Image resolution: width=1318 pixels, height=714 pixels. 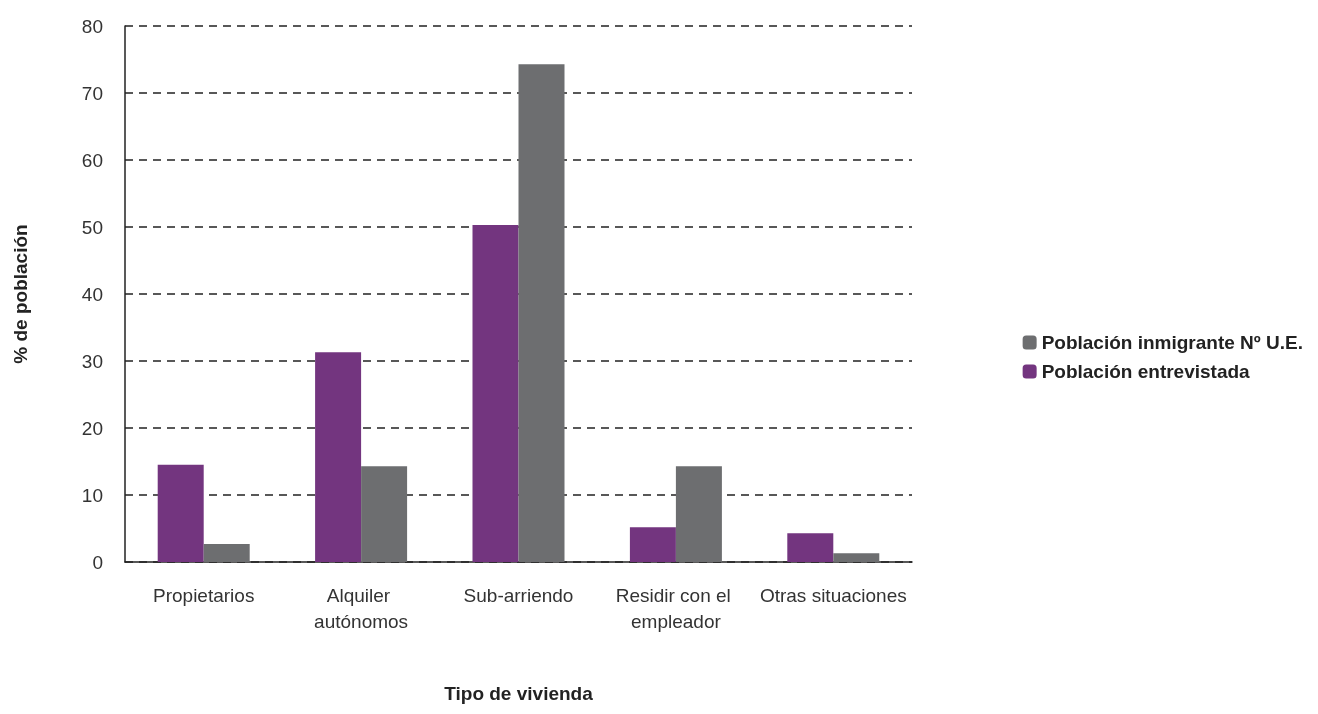 I want to click on x-tick-label: Sub-arriendo, so click(x=518, y=595).